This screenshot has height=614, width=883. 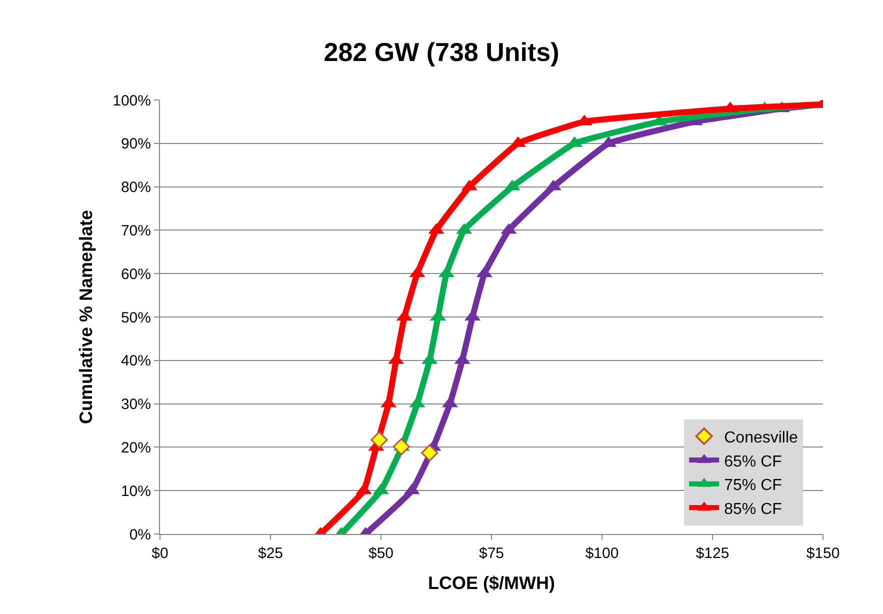 I want to click on y-axis-title: Cumulative % Nameplate, so click(x=86, y=317).